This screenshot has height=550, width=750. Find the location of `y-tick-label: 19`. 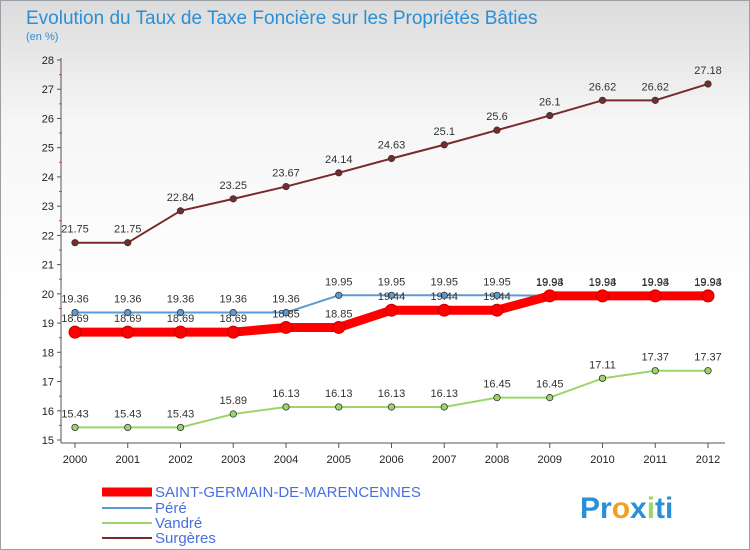

y-tick-label: 19 is located at coordinates (48, 324).